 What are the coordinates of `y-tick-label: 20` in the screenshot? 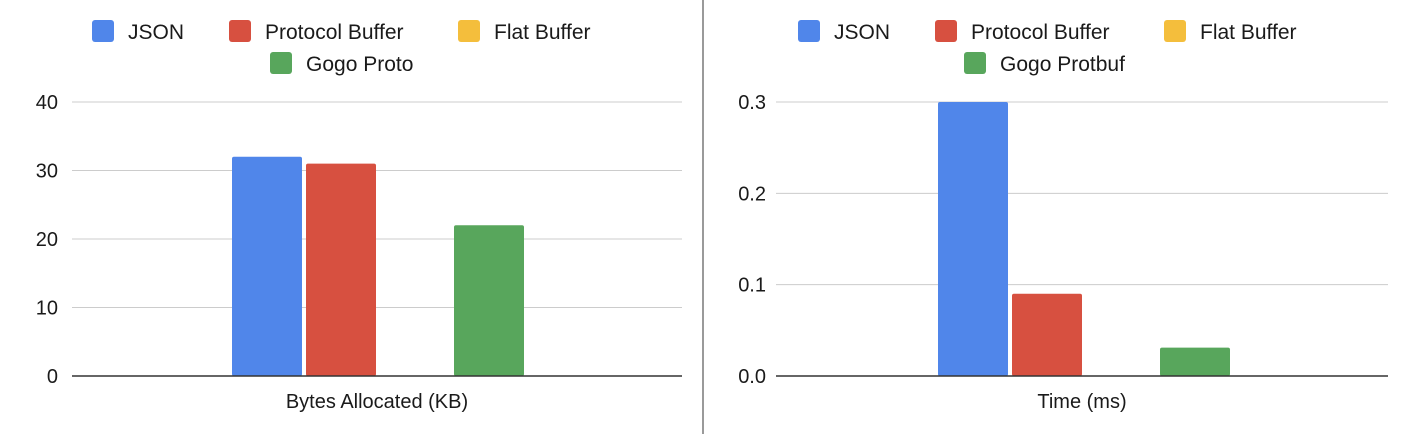 It's located at (47, 240).